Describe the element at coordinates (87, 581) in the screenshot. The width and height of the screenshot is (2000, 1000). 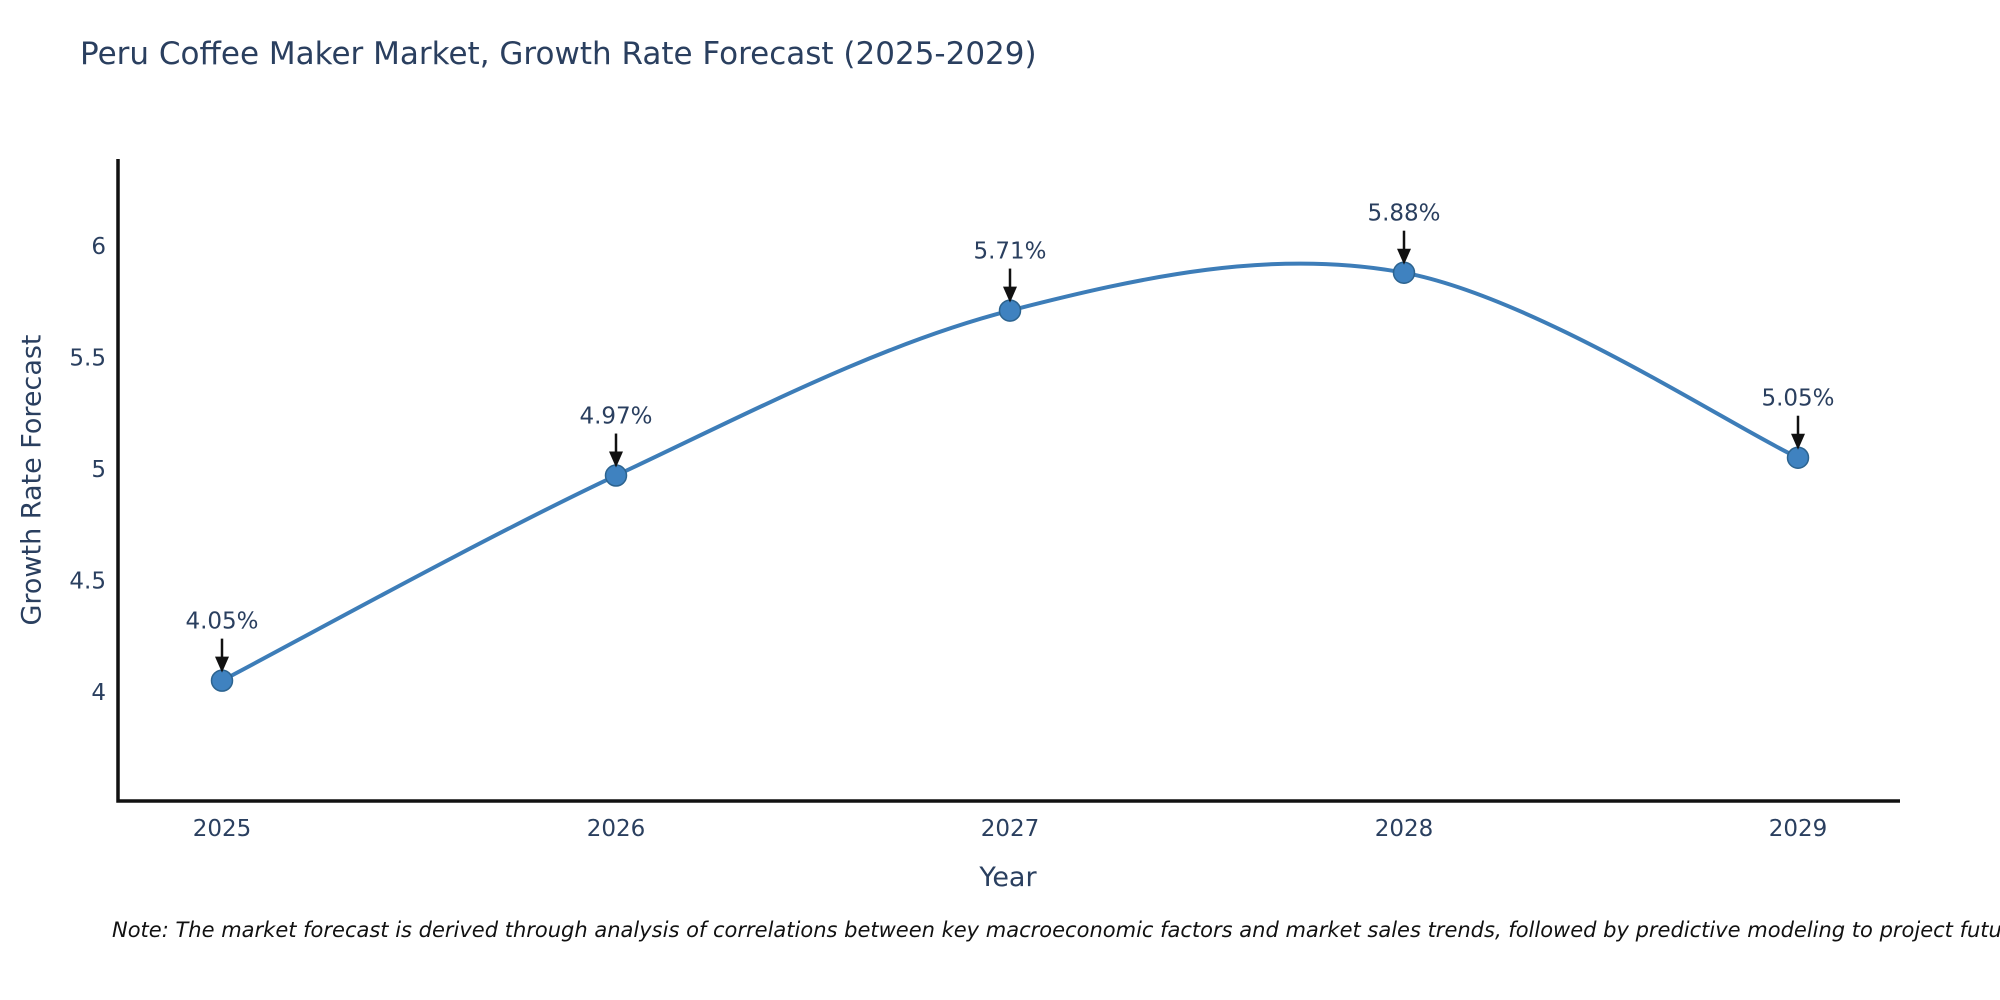
I see `y-tick-label: 4.5` at that location.